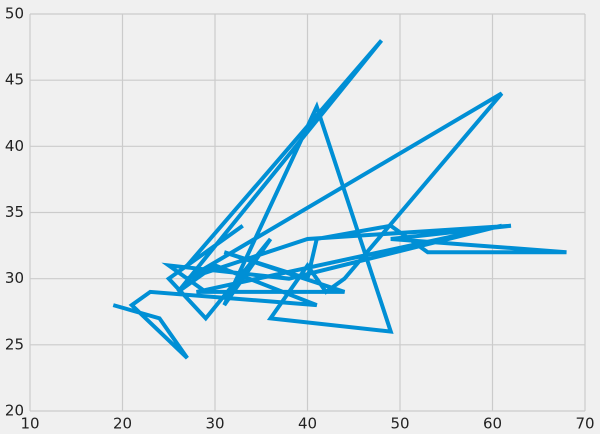 Image resolution: width=600 pixels, height=434 pixels. What do you see at coordinates (14, 344) in the screenshot?
I see `y-tick-label: 25` at bounding box center [14, 344].